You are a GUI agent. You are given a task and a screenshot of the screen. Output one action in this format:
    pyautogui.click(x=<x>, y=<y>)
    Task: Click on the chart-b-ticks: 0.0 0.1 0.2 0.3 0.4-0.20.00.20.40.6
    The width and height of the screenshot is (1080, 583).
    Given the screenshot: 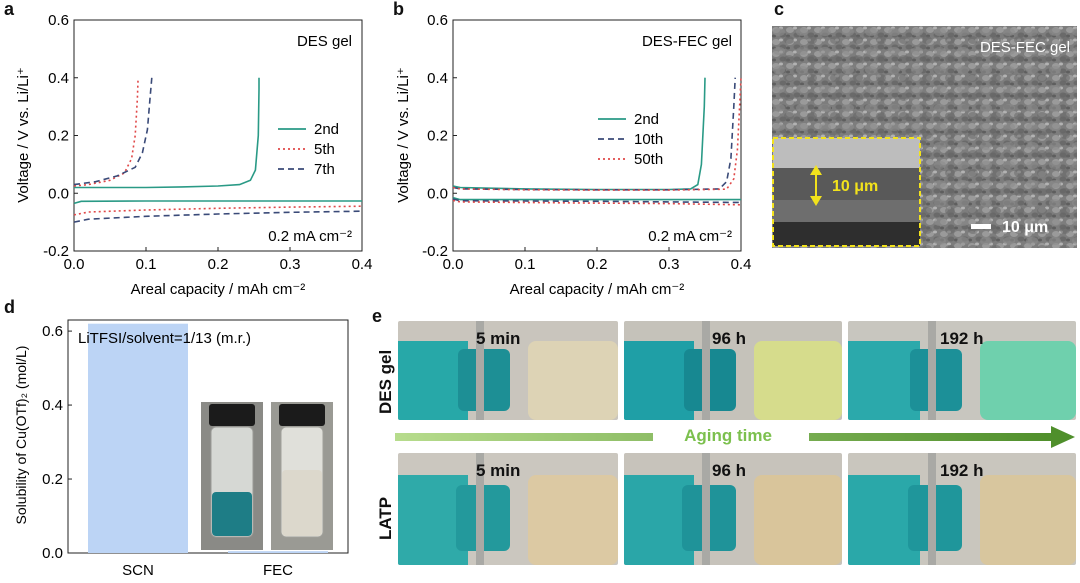 What is the action you would take?
    pyautogui.click(x=586, y=142)
    